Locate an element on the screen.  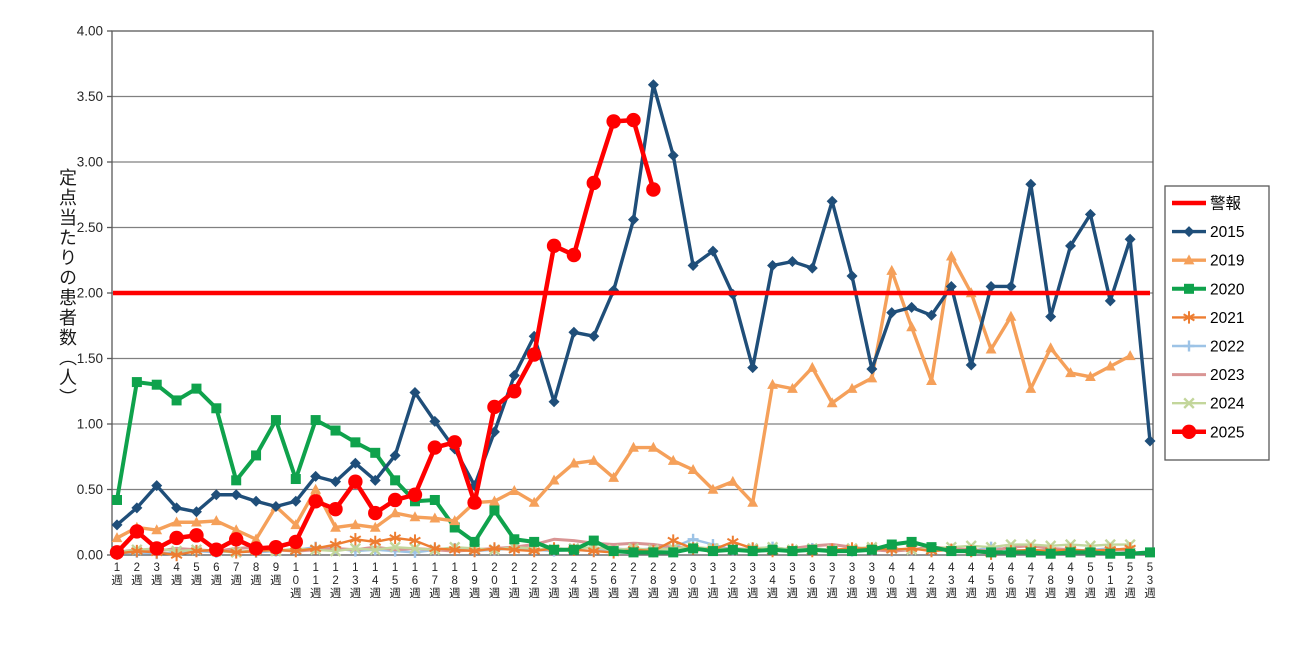
legend-label: 2025 is located at coordinates (1227, 432).